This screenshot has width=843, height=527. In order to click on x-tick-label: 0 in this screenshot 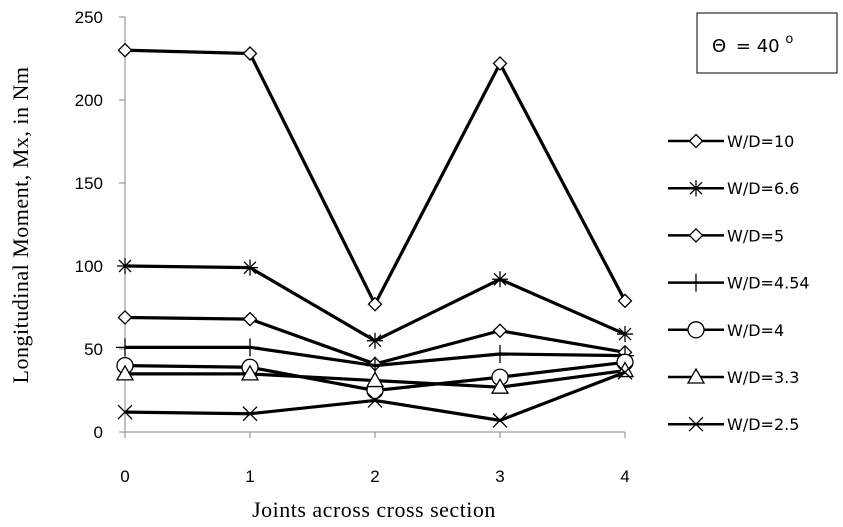, I will do `click(124, 476)`.